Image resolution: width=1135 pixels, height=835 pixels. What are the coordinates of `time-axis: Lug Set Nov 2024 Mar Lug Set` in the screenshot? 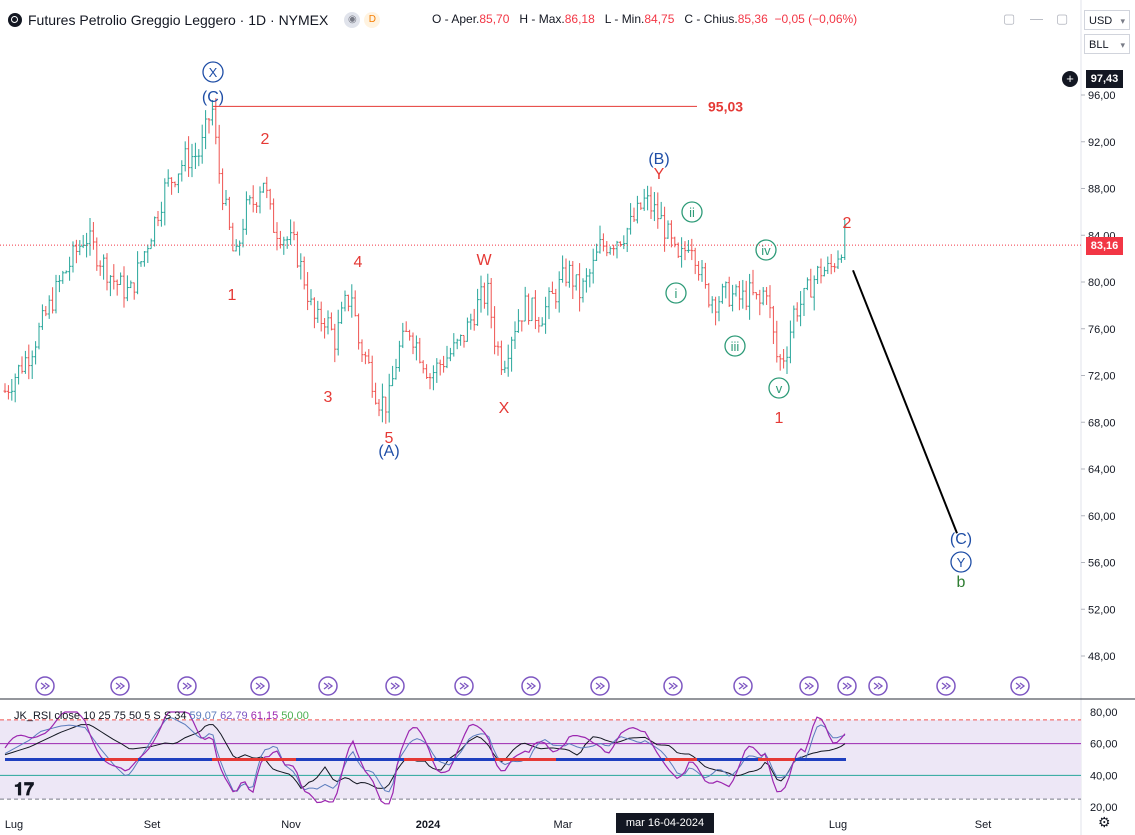 It's located at (498, 825).